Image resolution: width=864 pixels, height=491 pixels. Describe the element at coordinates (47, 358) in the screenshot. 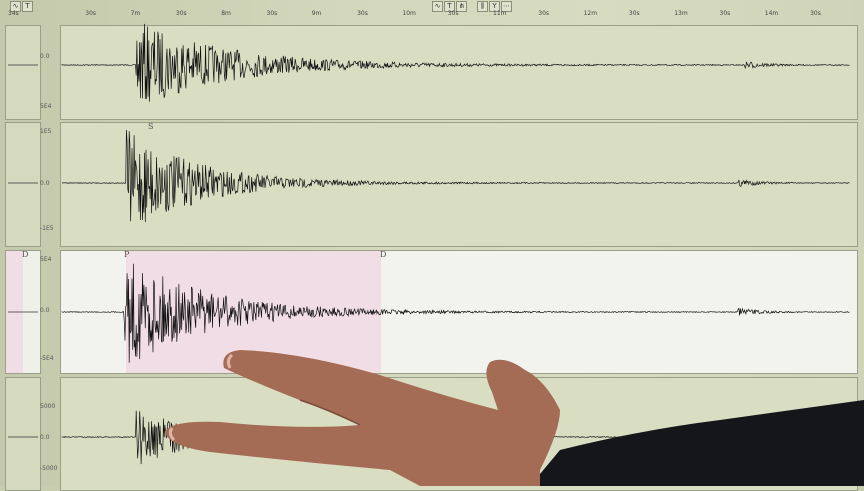

I see `ch3-bottom-label: -5E4` at that location.